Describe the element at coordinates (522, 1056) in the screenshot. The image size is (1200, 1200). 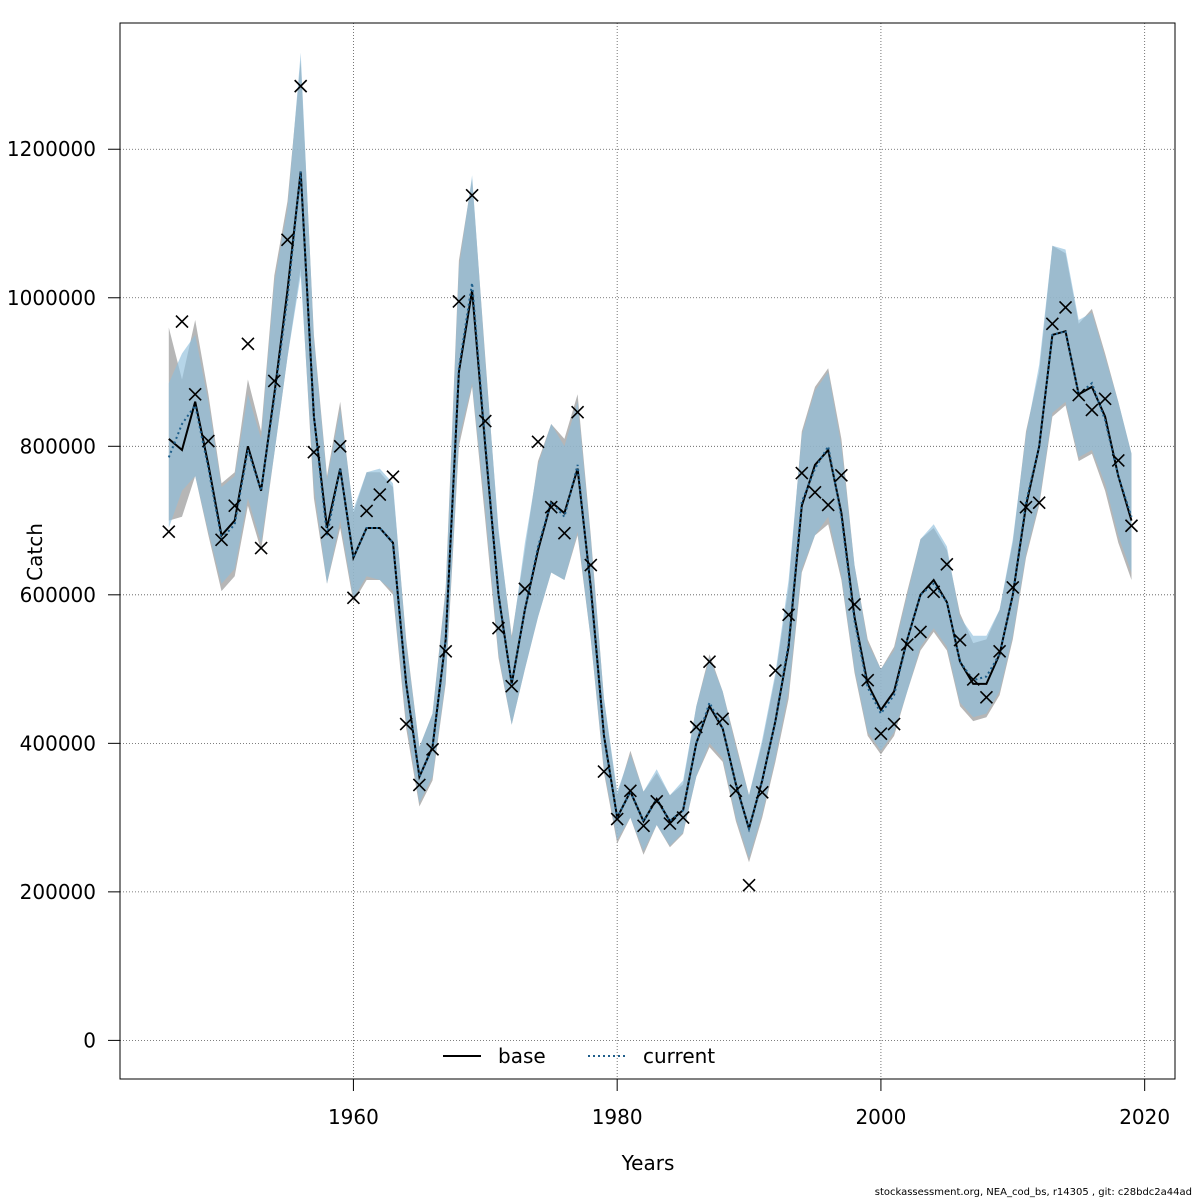
I see `legend-base-label: base` at that location.